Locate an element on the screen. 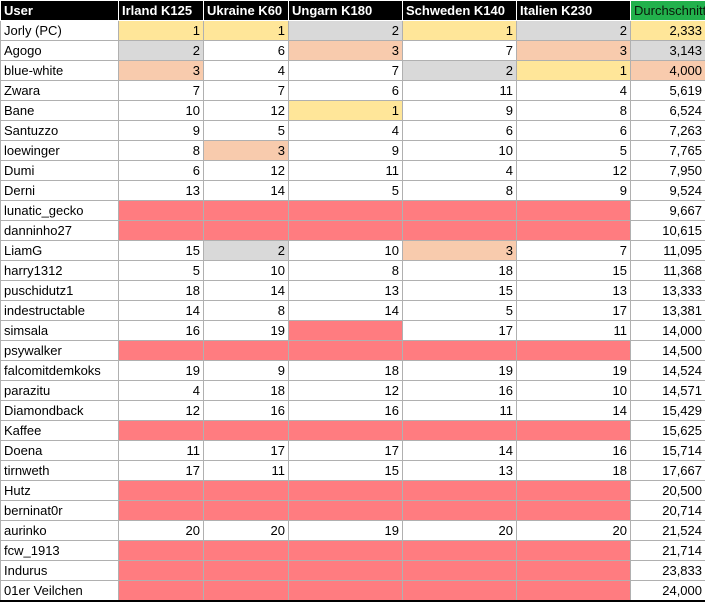 The height and width of the screenshot is (605, 705). user-name-cell: danninho27 is located at coordinates (59, 230).